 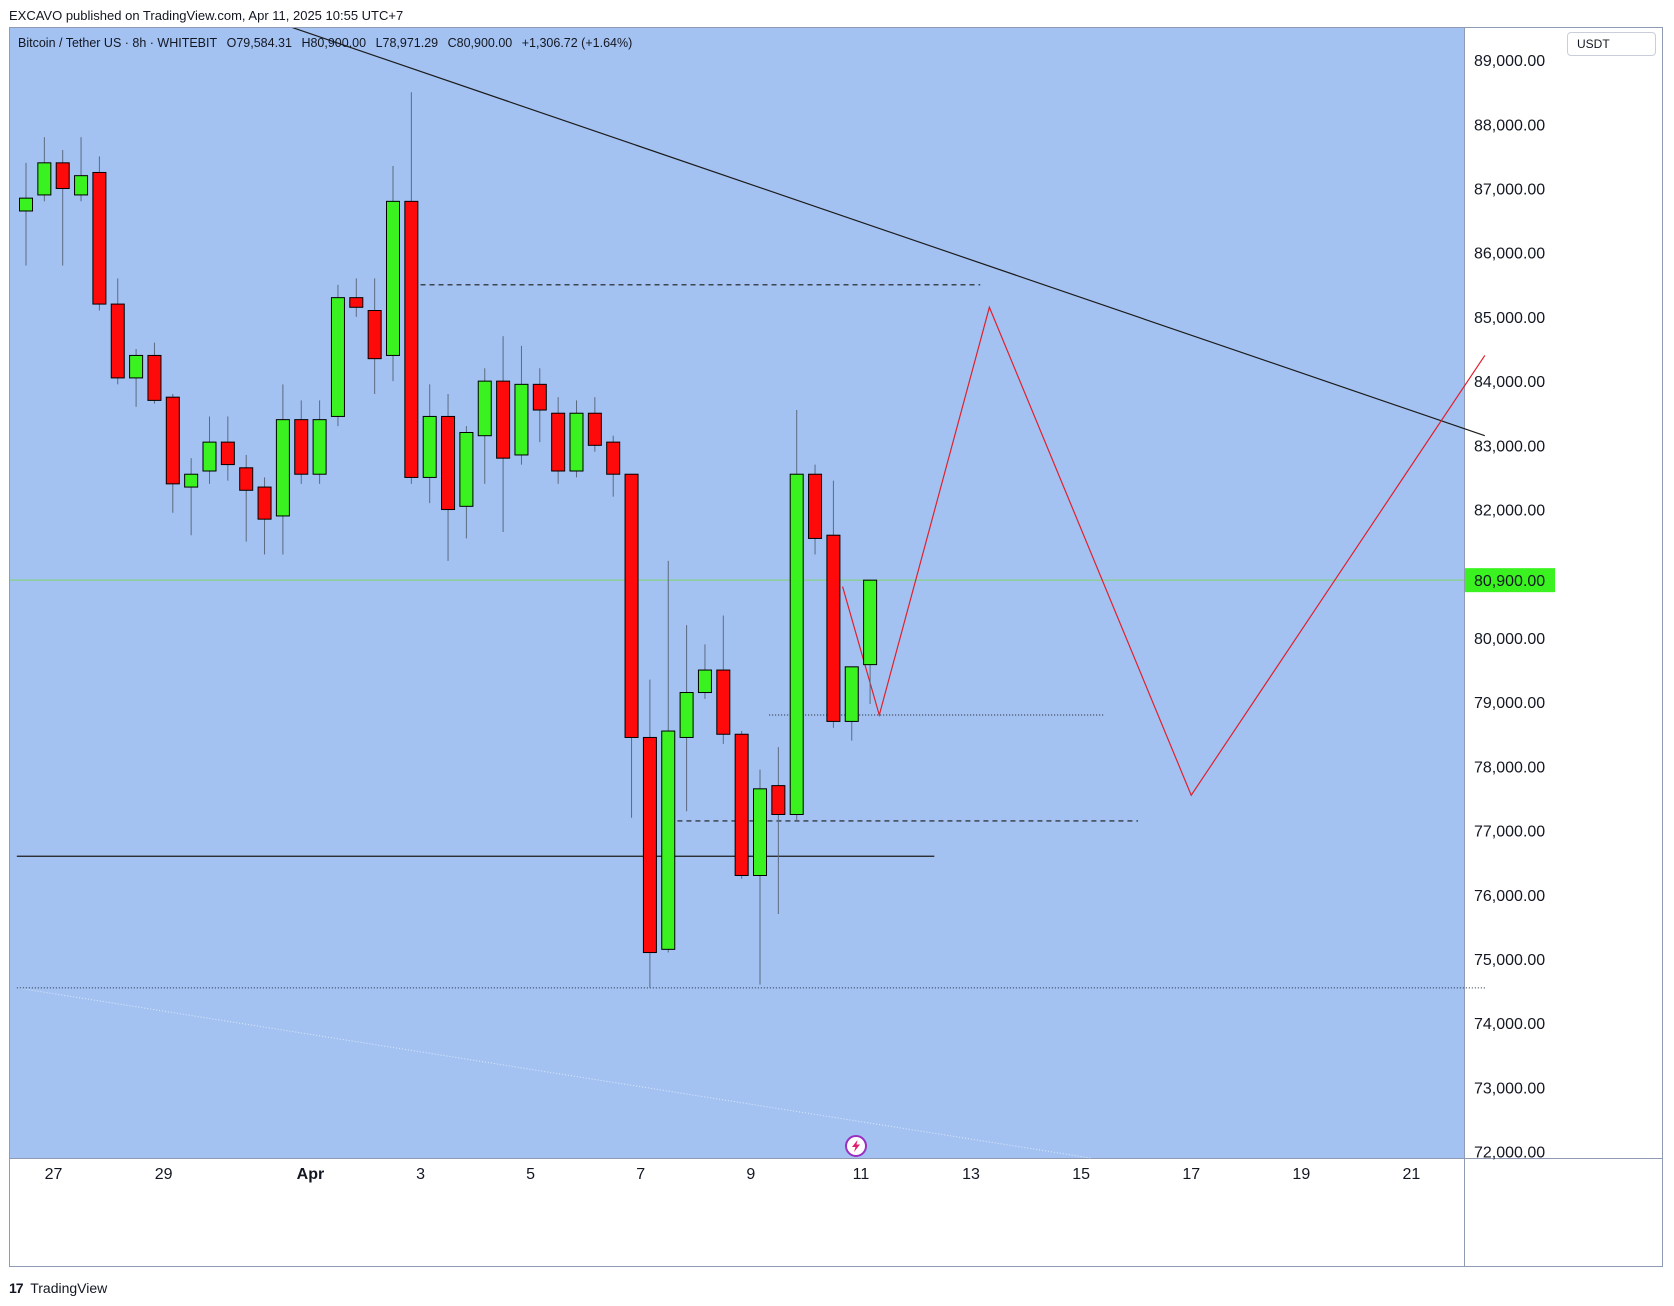 I want to click on time-axis: 27 29 Apr 3 5 7 9 11 13 15 17 19 21, so click(x=733, y=1174).